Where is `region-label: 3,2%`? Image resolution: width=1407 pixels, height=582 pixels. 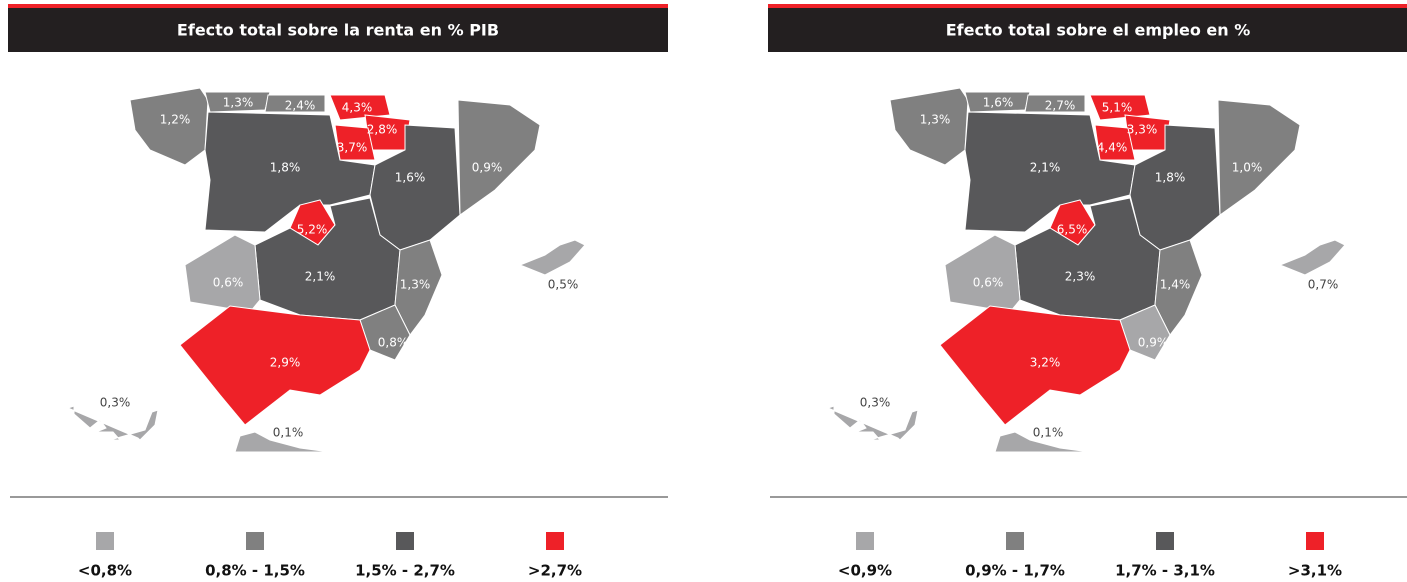 region-label: 3,2% is located at coordinates (1045, 363).